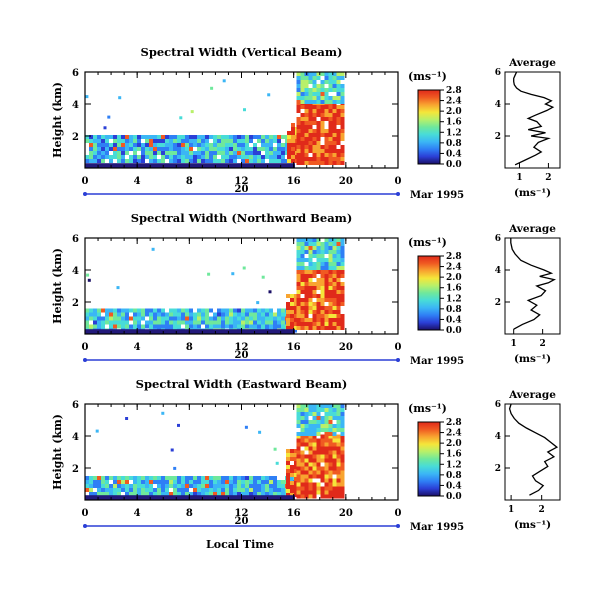  Describe the element at coordinates (454, 331) in the screenshot. I see `colorbar-tick-label: 0.0` at that location.